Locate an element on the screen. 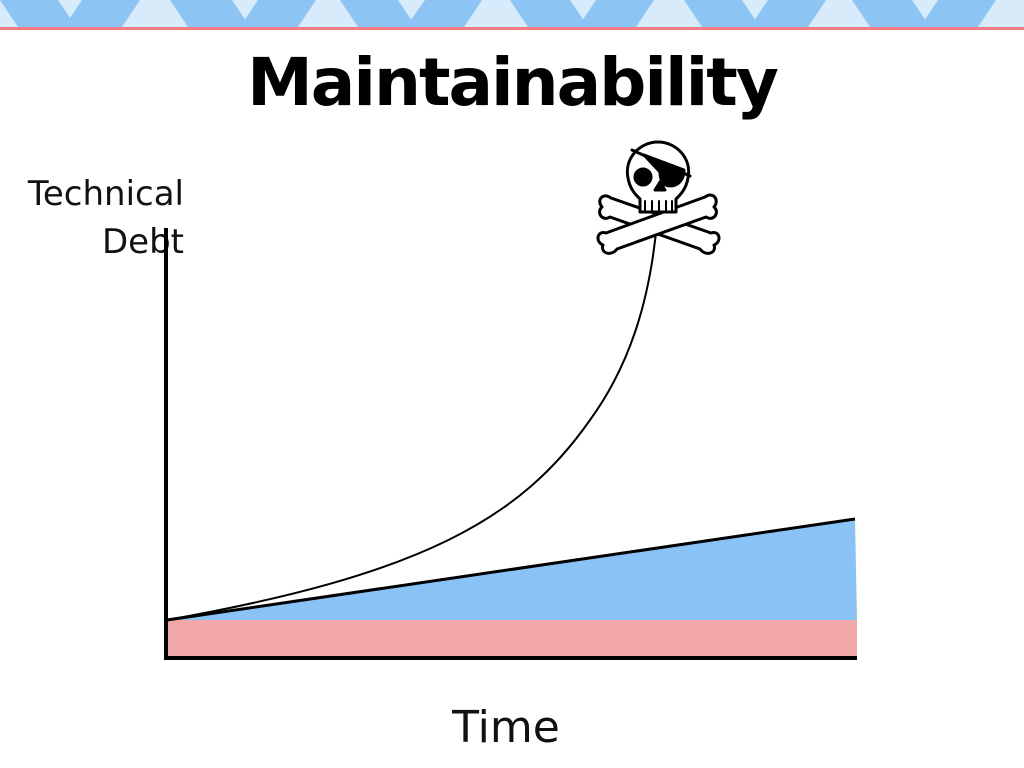 The width and height of the screenshot is (1024, 768). banner-background is located at coordinates (512, 13).